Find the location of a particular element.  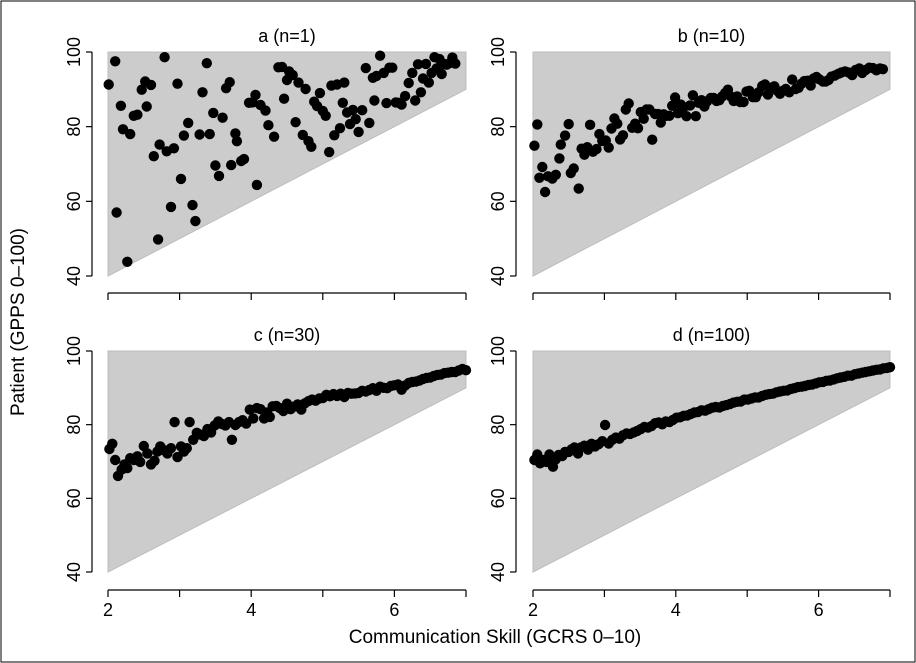

shaded-region is located at coordinates (711, 461).